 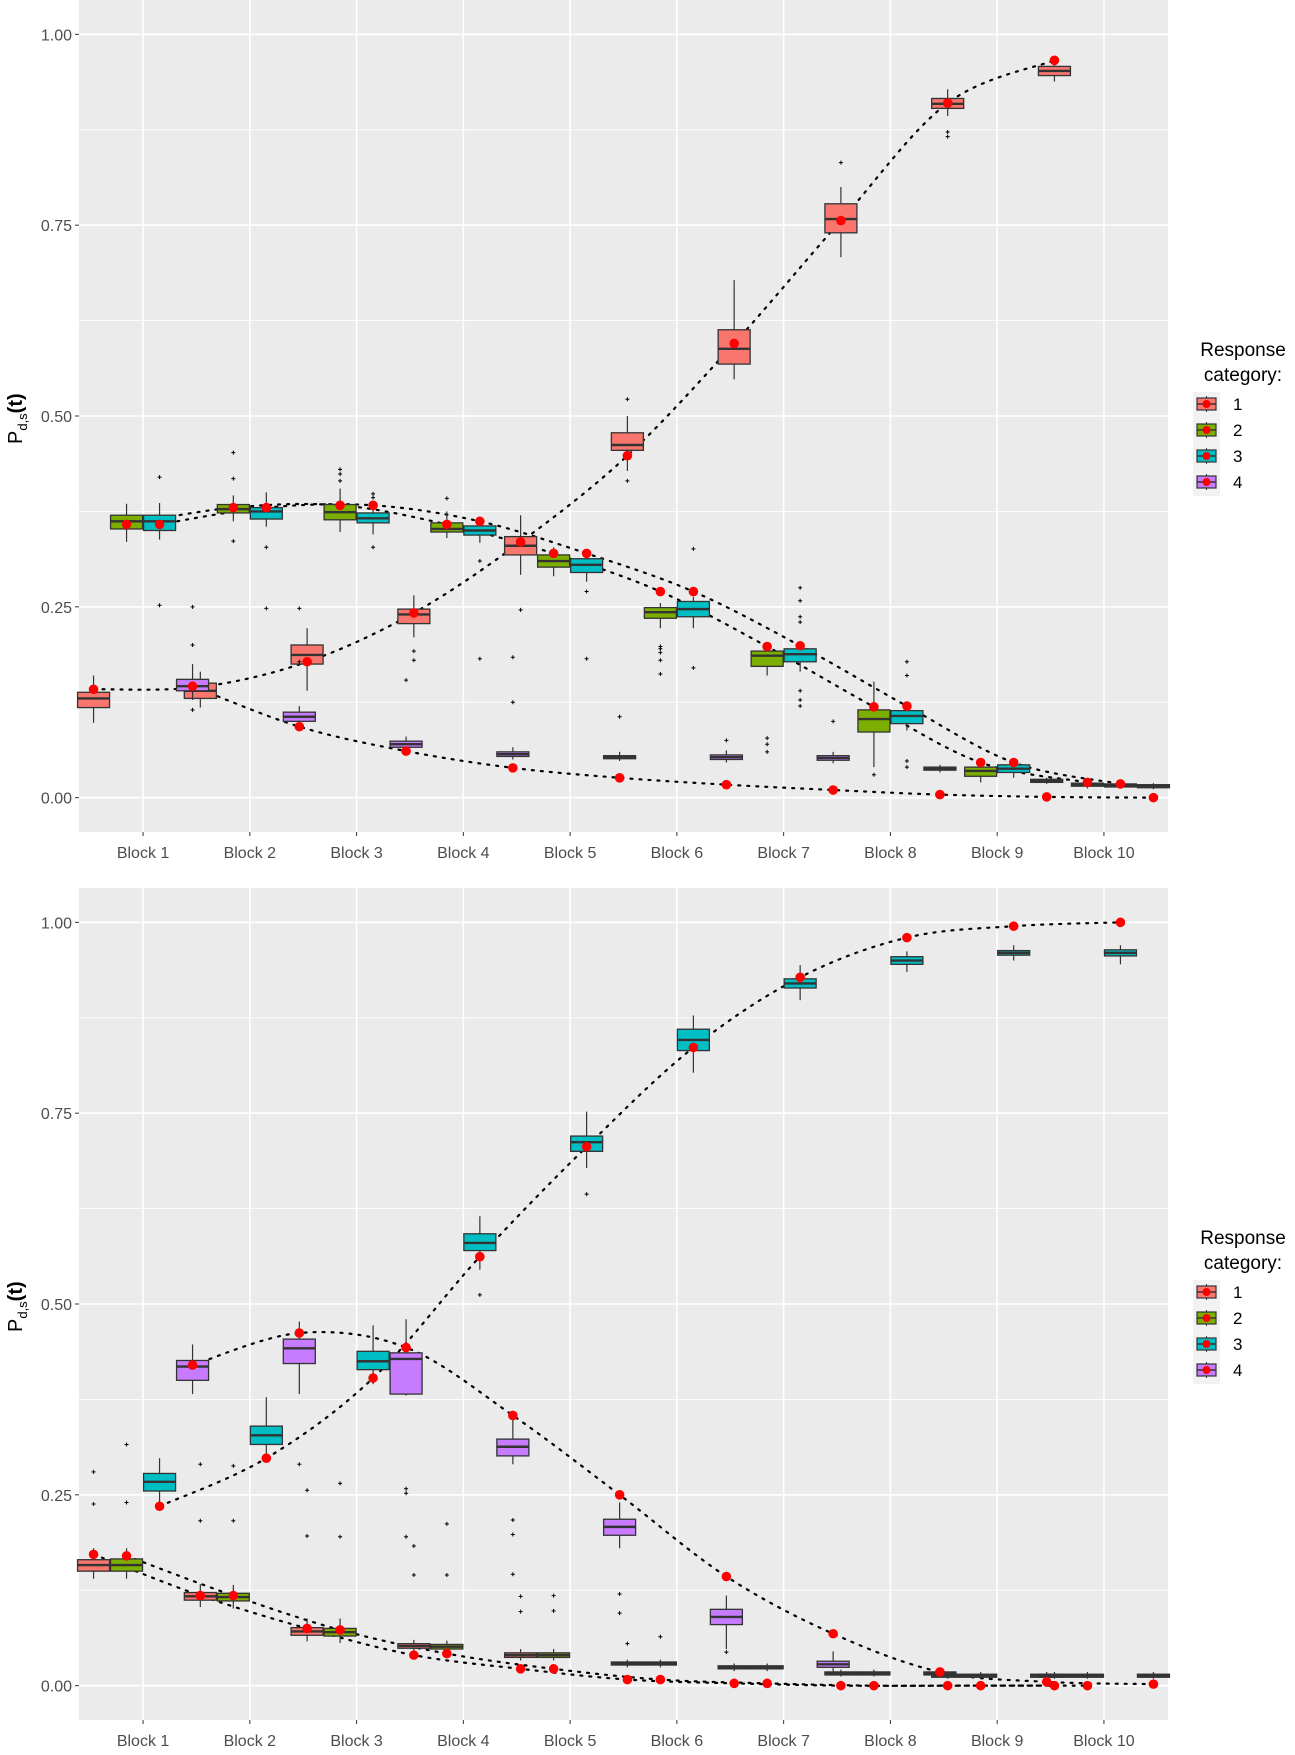 What do you see at coordinates (56, 35) in the screenshot?
I see `y-tick-label: 1.00` at bounding box center [56, 35].